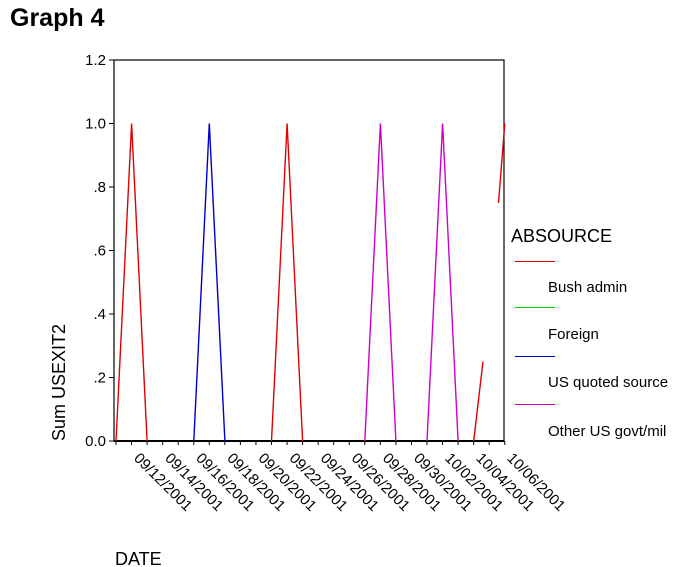 This screenshot has width=698, height=567. I want to click on y-tick-label: 0.0, so click(95, 441).